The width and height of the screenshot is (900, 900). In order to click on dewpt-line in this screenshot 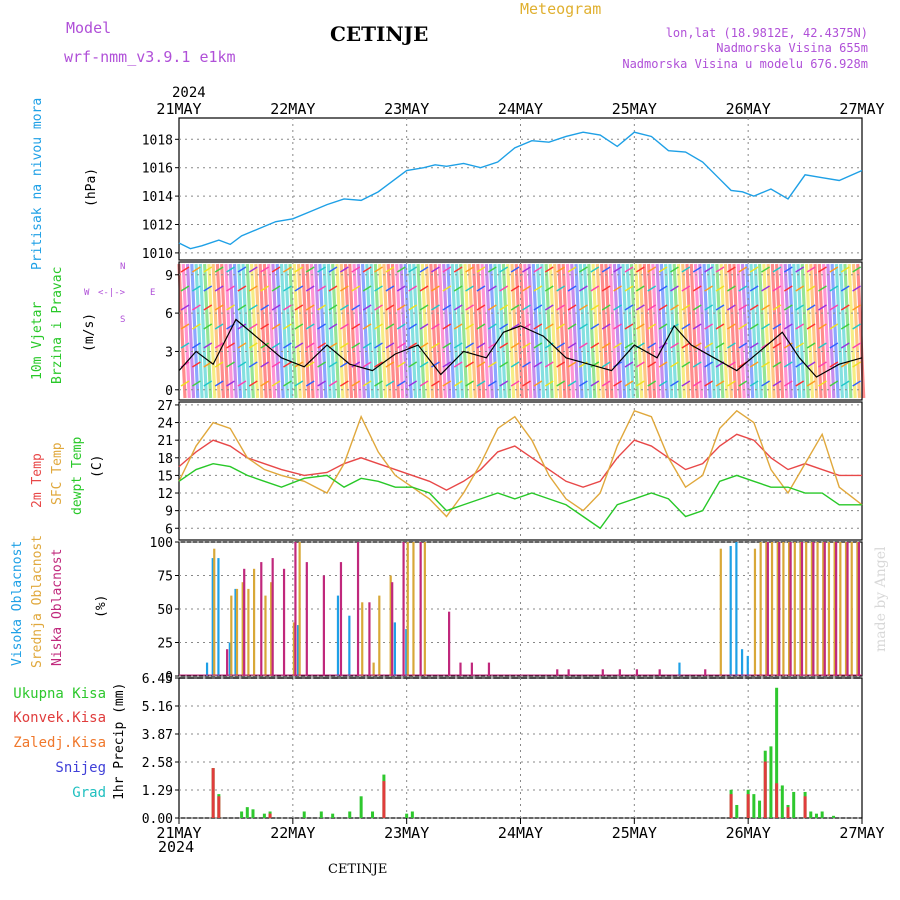, I will do `click(520, 496)`.